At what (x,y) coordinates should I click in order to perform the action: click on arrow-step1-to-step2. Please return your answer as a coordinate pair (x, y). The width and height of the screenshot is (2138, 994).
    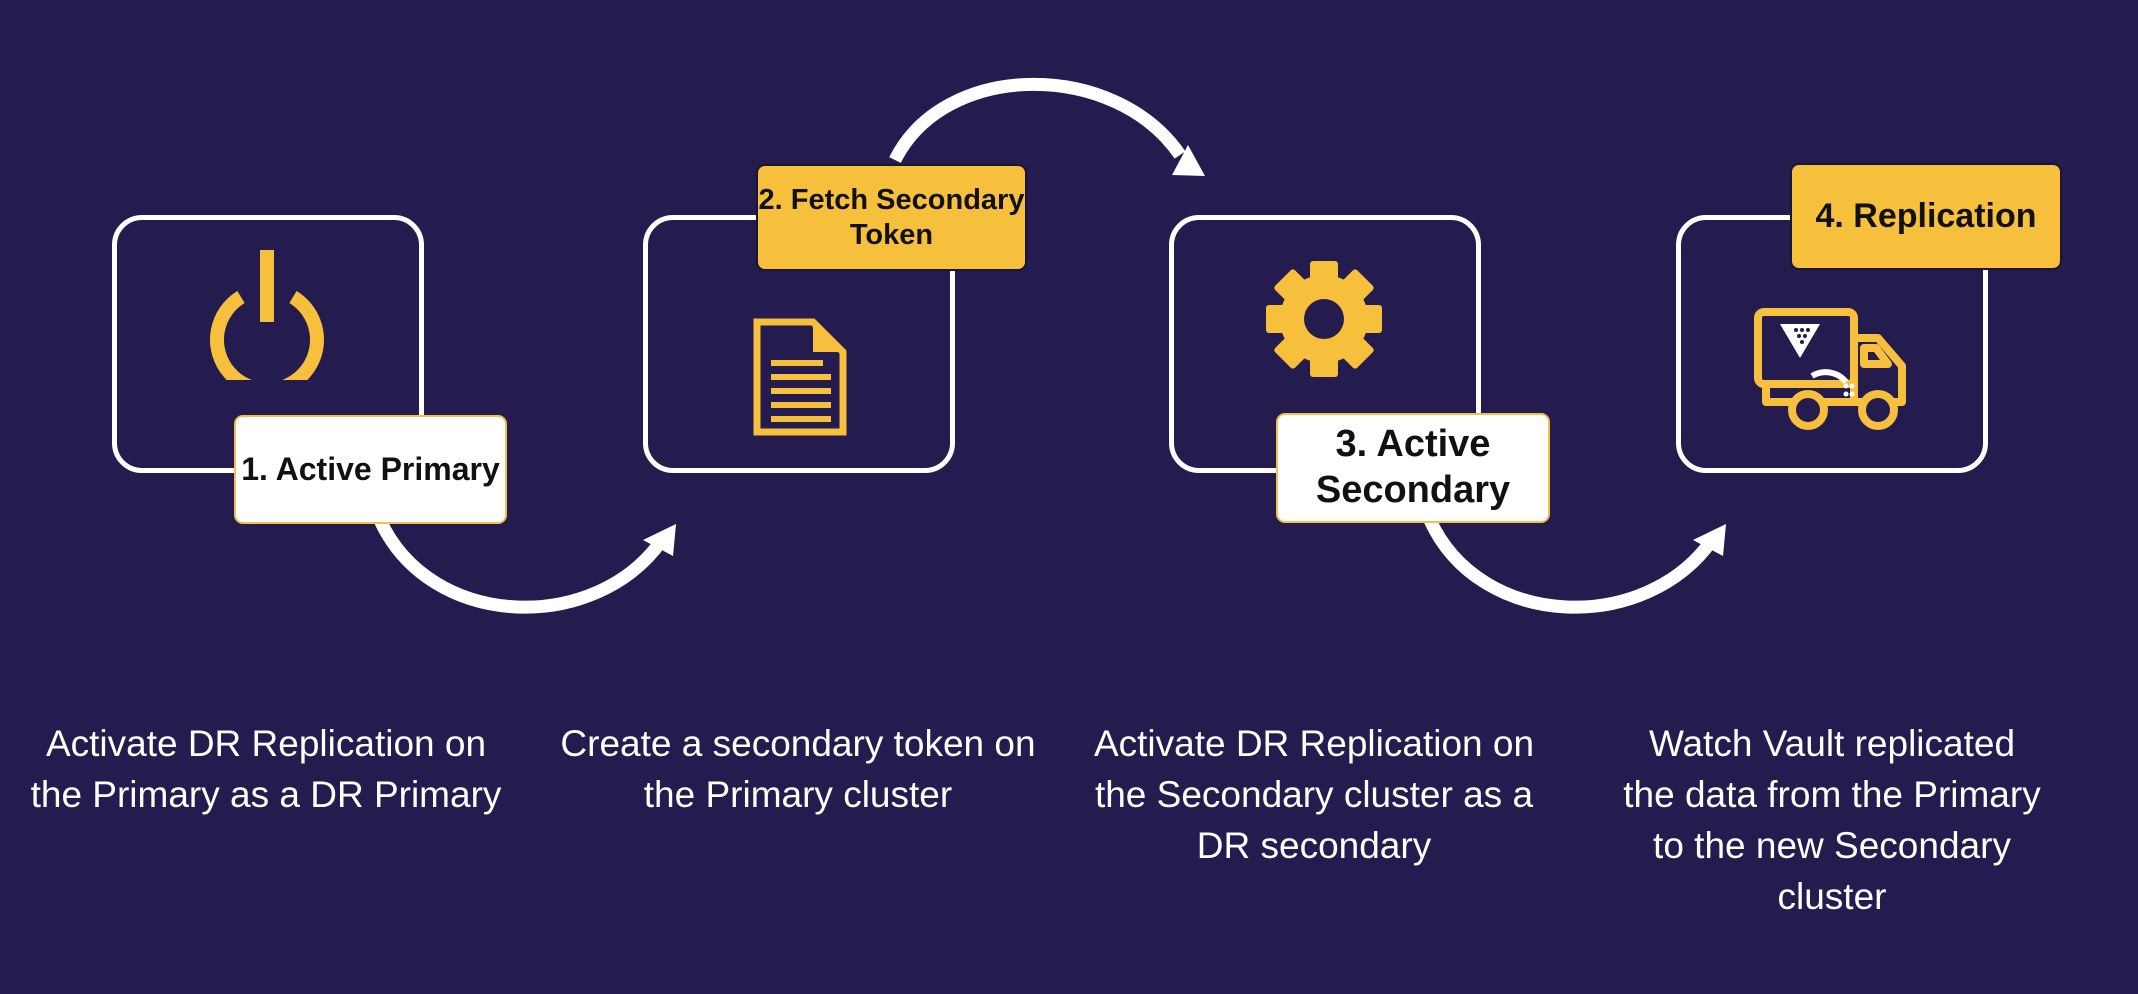
    Looking at the image, I should click on (521, 565).